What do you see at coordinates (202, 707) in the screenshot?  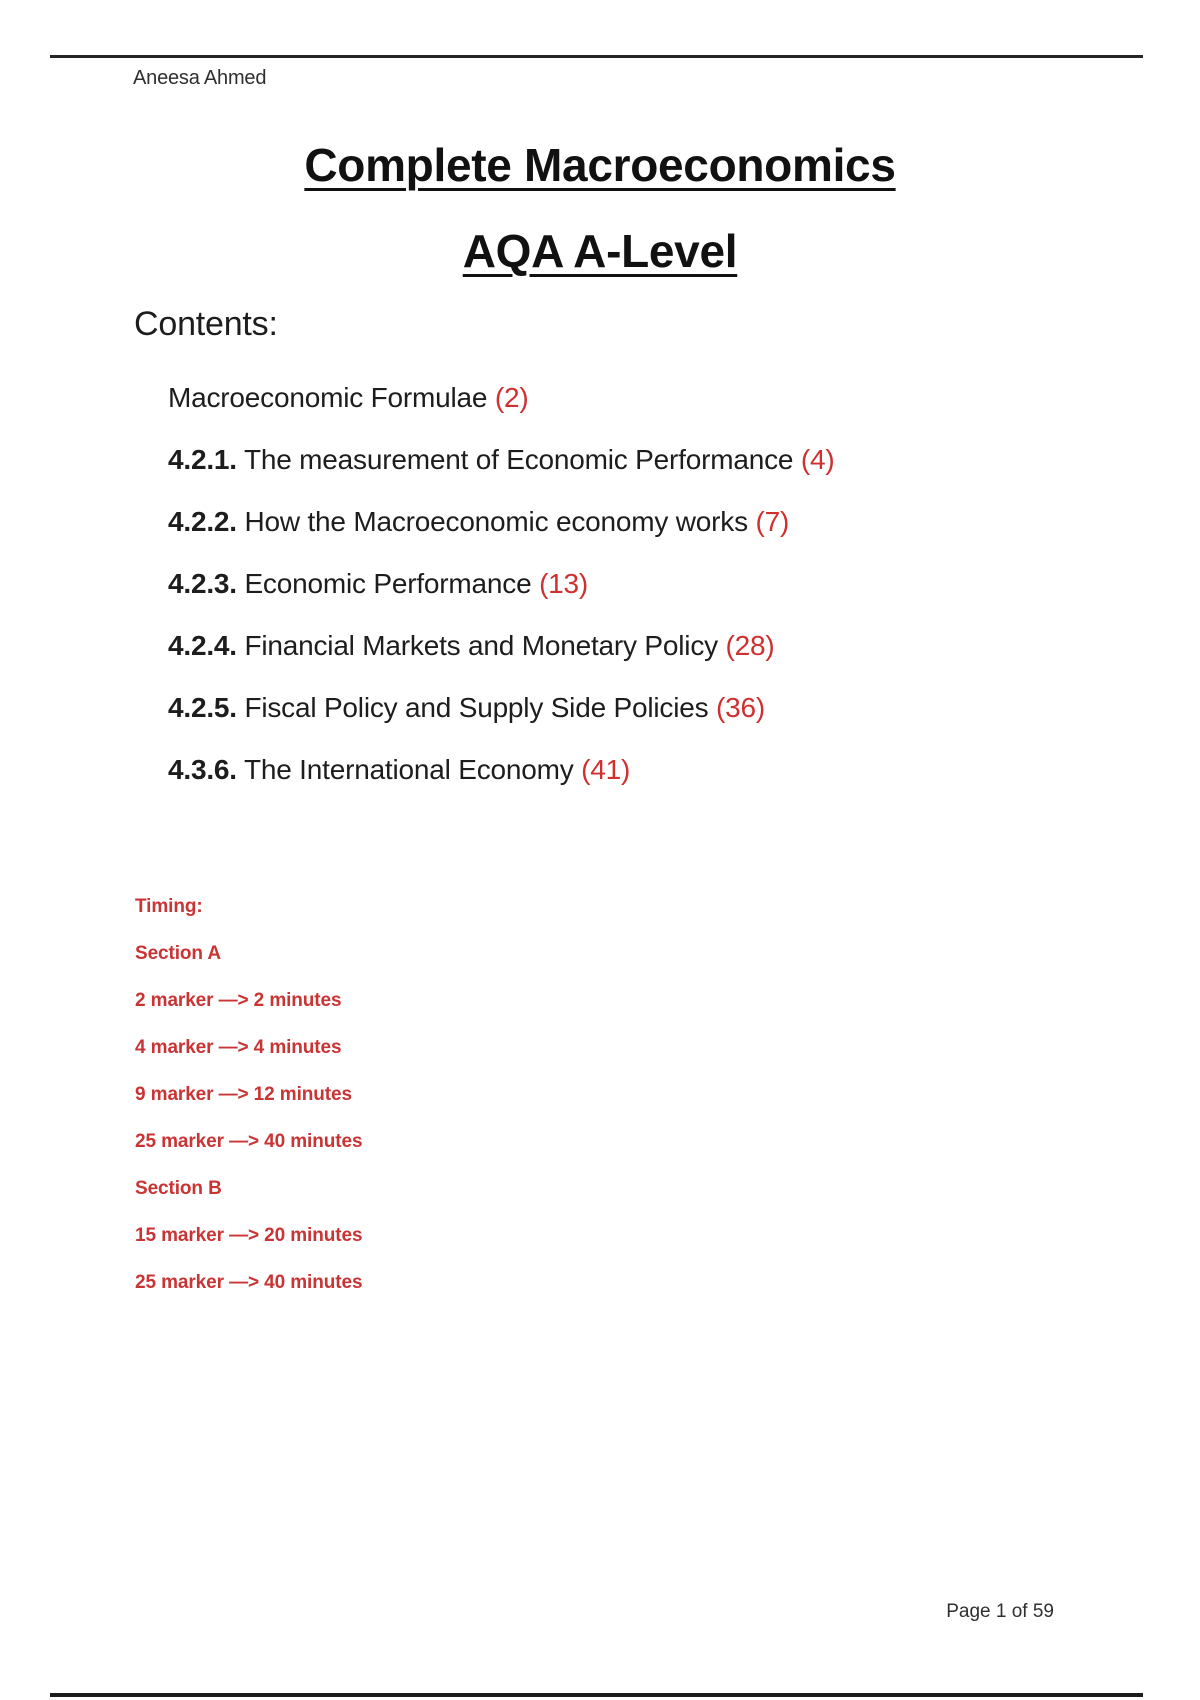 I see `toc-item-number: 4.2.5.` at bounding box center [202, 707].